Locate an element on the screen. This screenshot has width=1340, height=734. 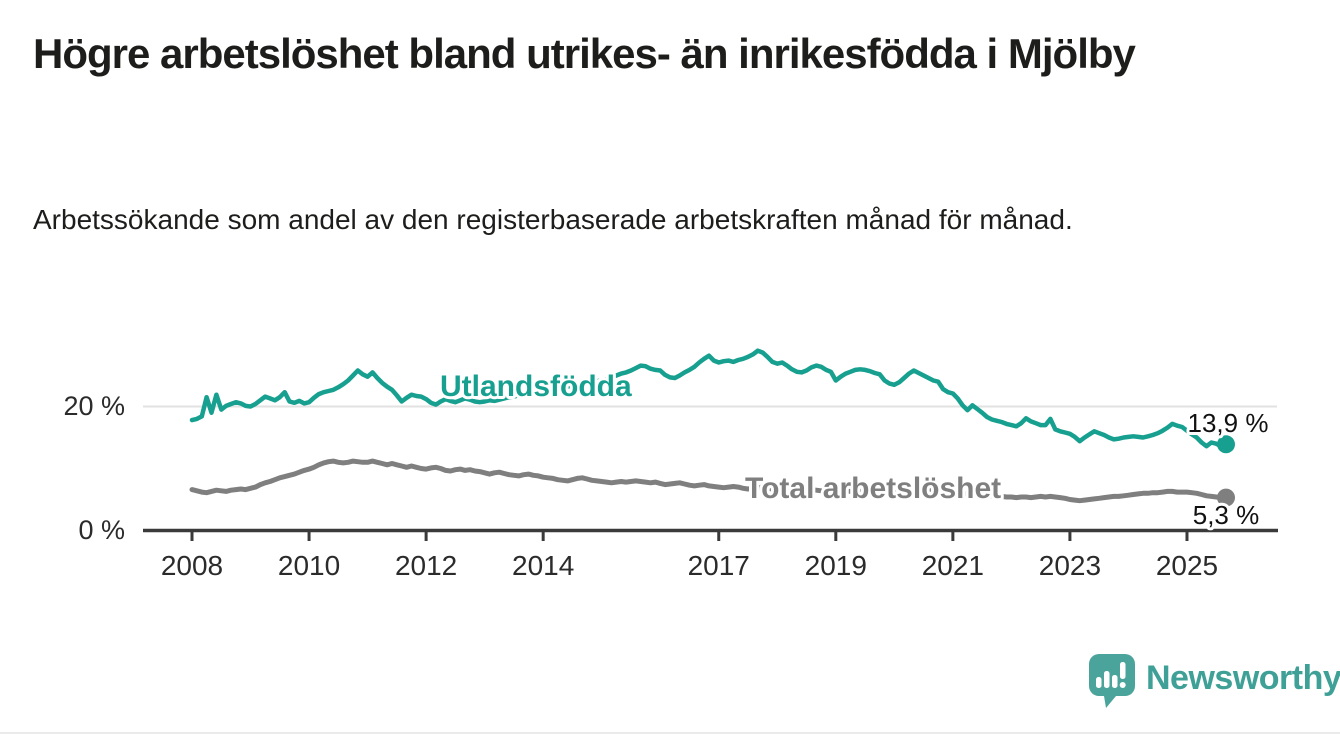
series-end-dot-utlandsfodda is located at coordinates (1226, 444).